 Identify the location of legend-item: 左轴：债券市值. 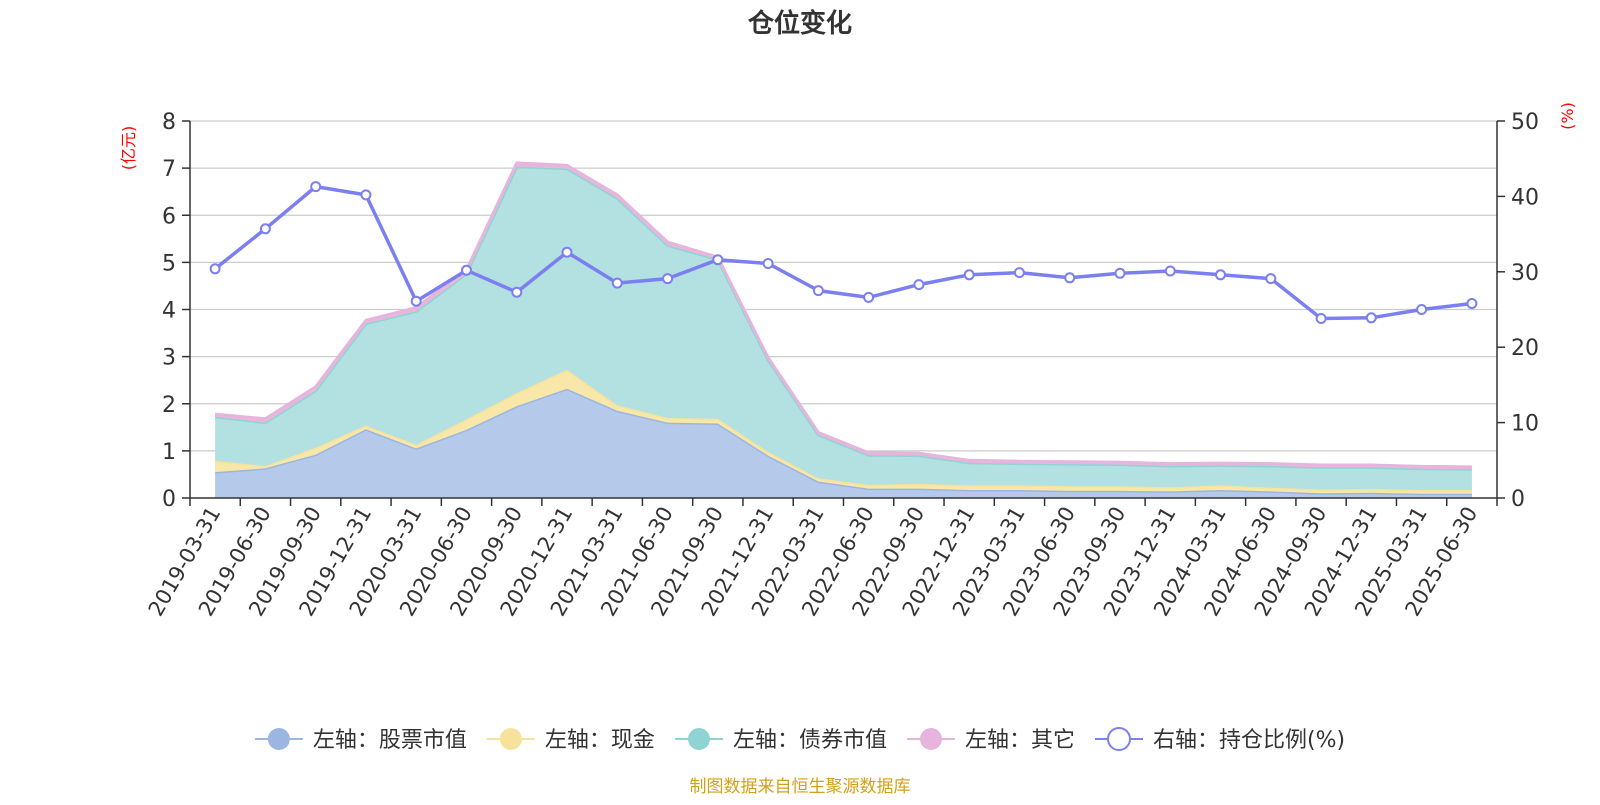
(781, 740).